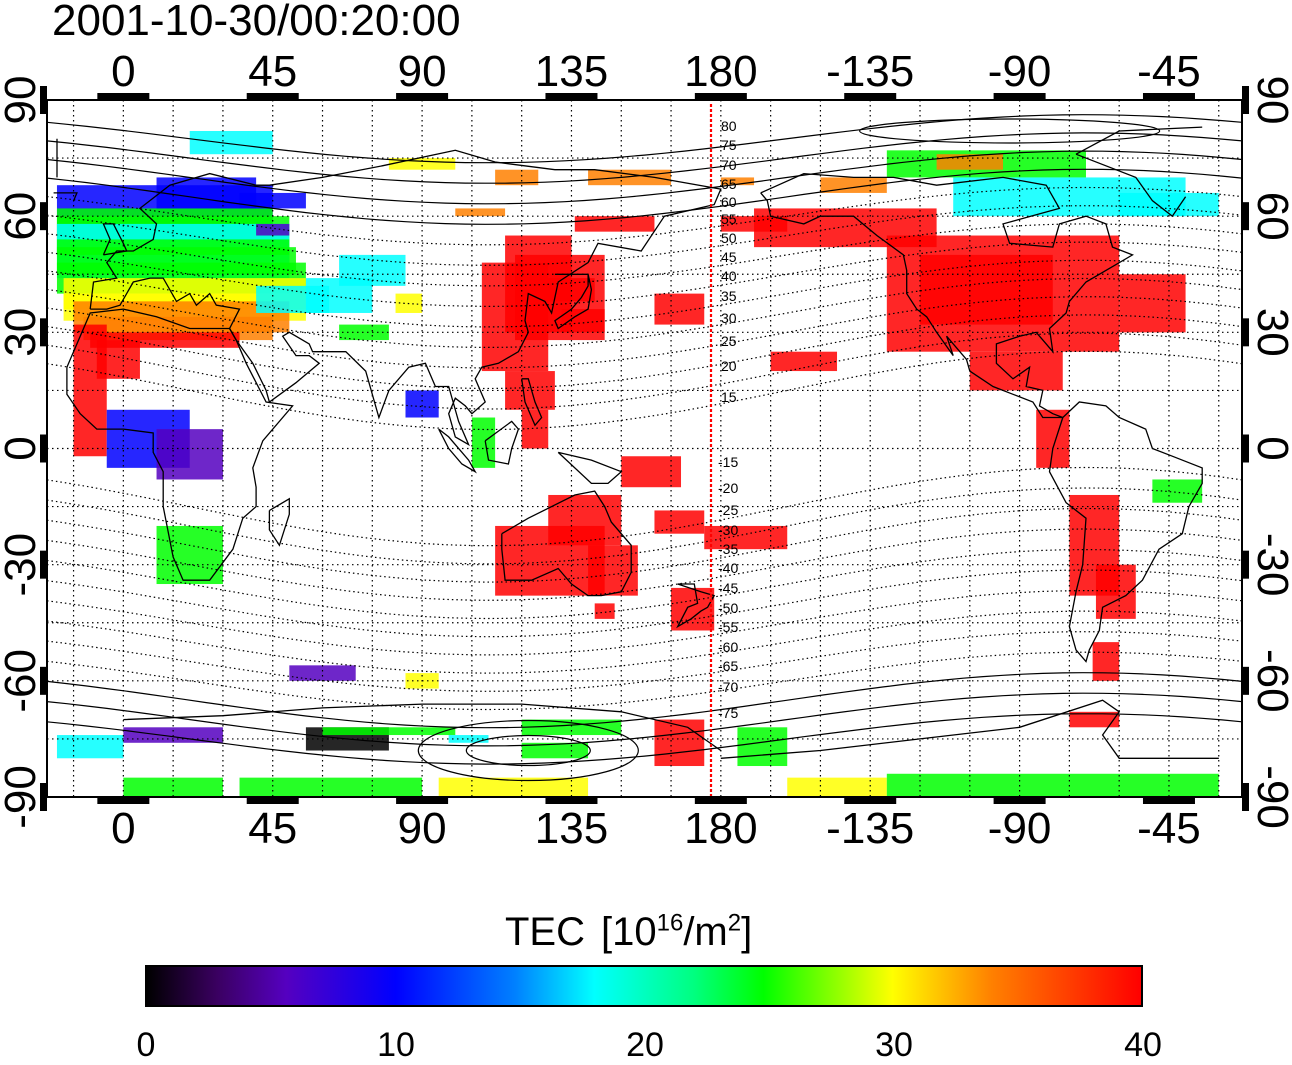 The height and width of the screenshot is (1065, 1292). Describe the element at coordinates (729, 257) in the screenshot. I see `contour-label: 45` at that location.